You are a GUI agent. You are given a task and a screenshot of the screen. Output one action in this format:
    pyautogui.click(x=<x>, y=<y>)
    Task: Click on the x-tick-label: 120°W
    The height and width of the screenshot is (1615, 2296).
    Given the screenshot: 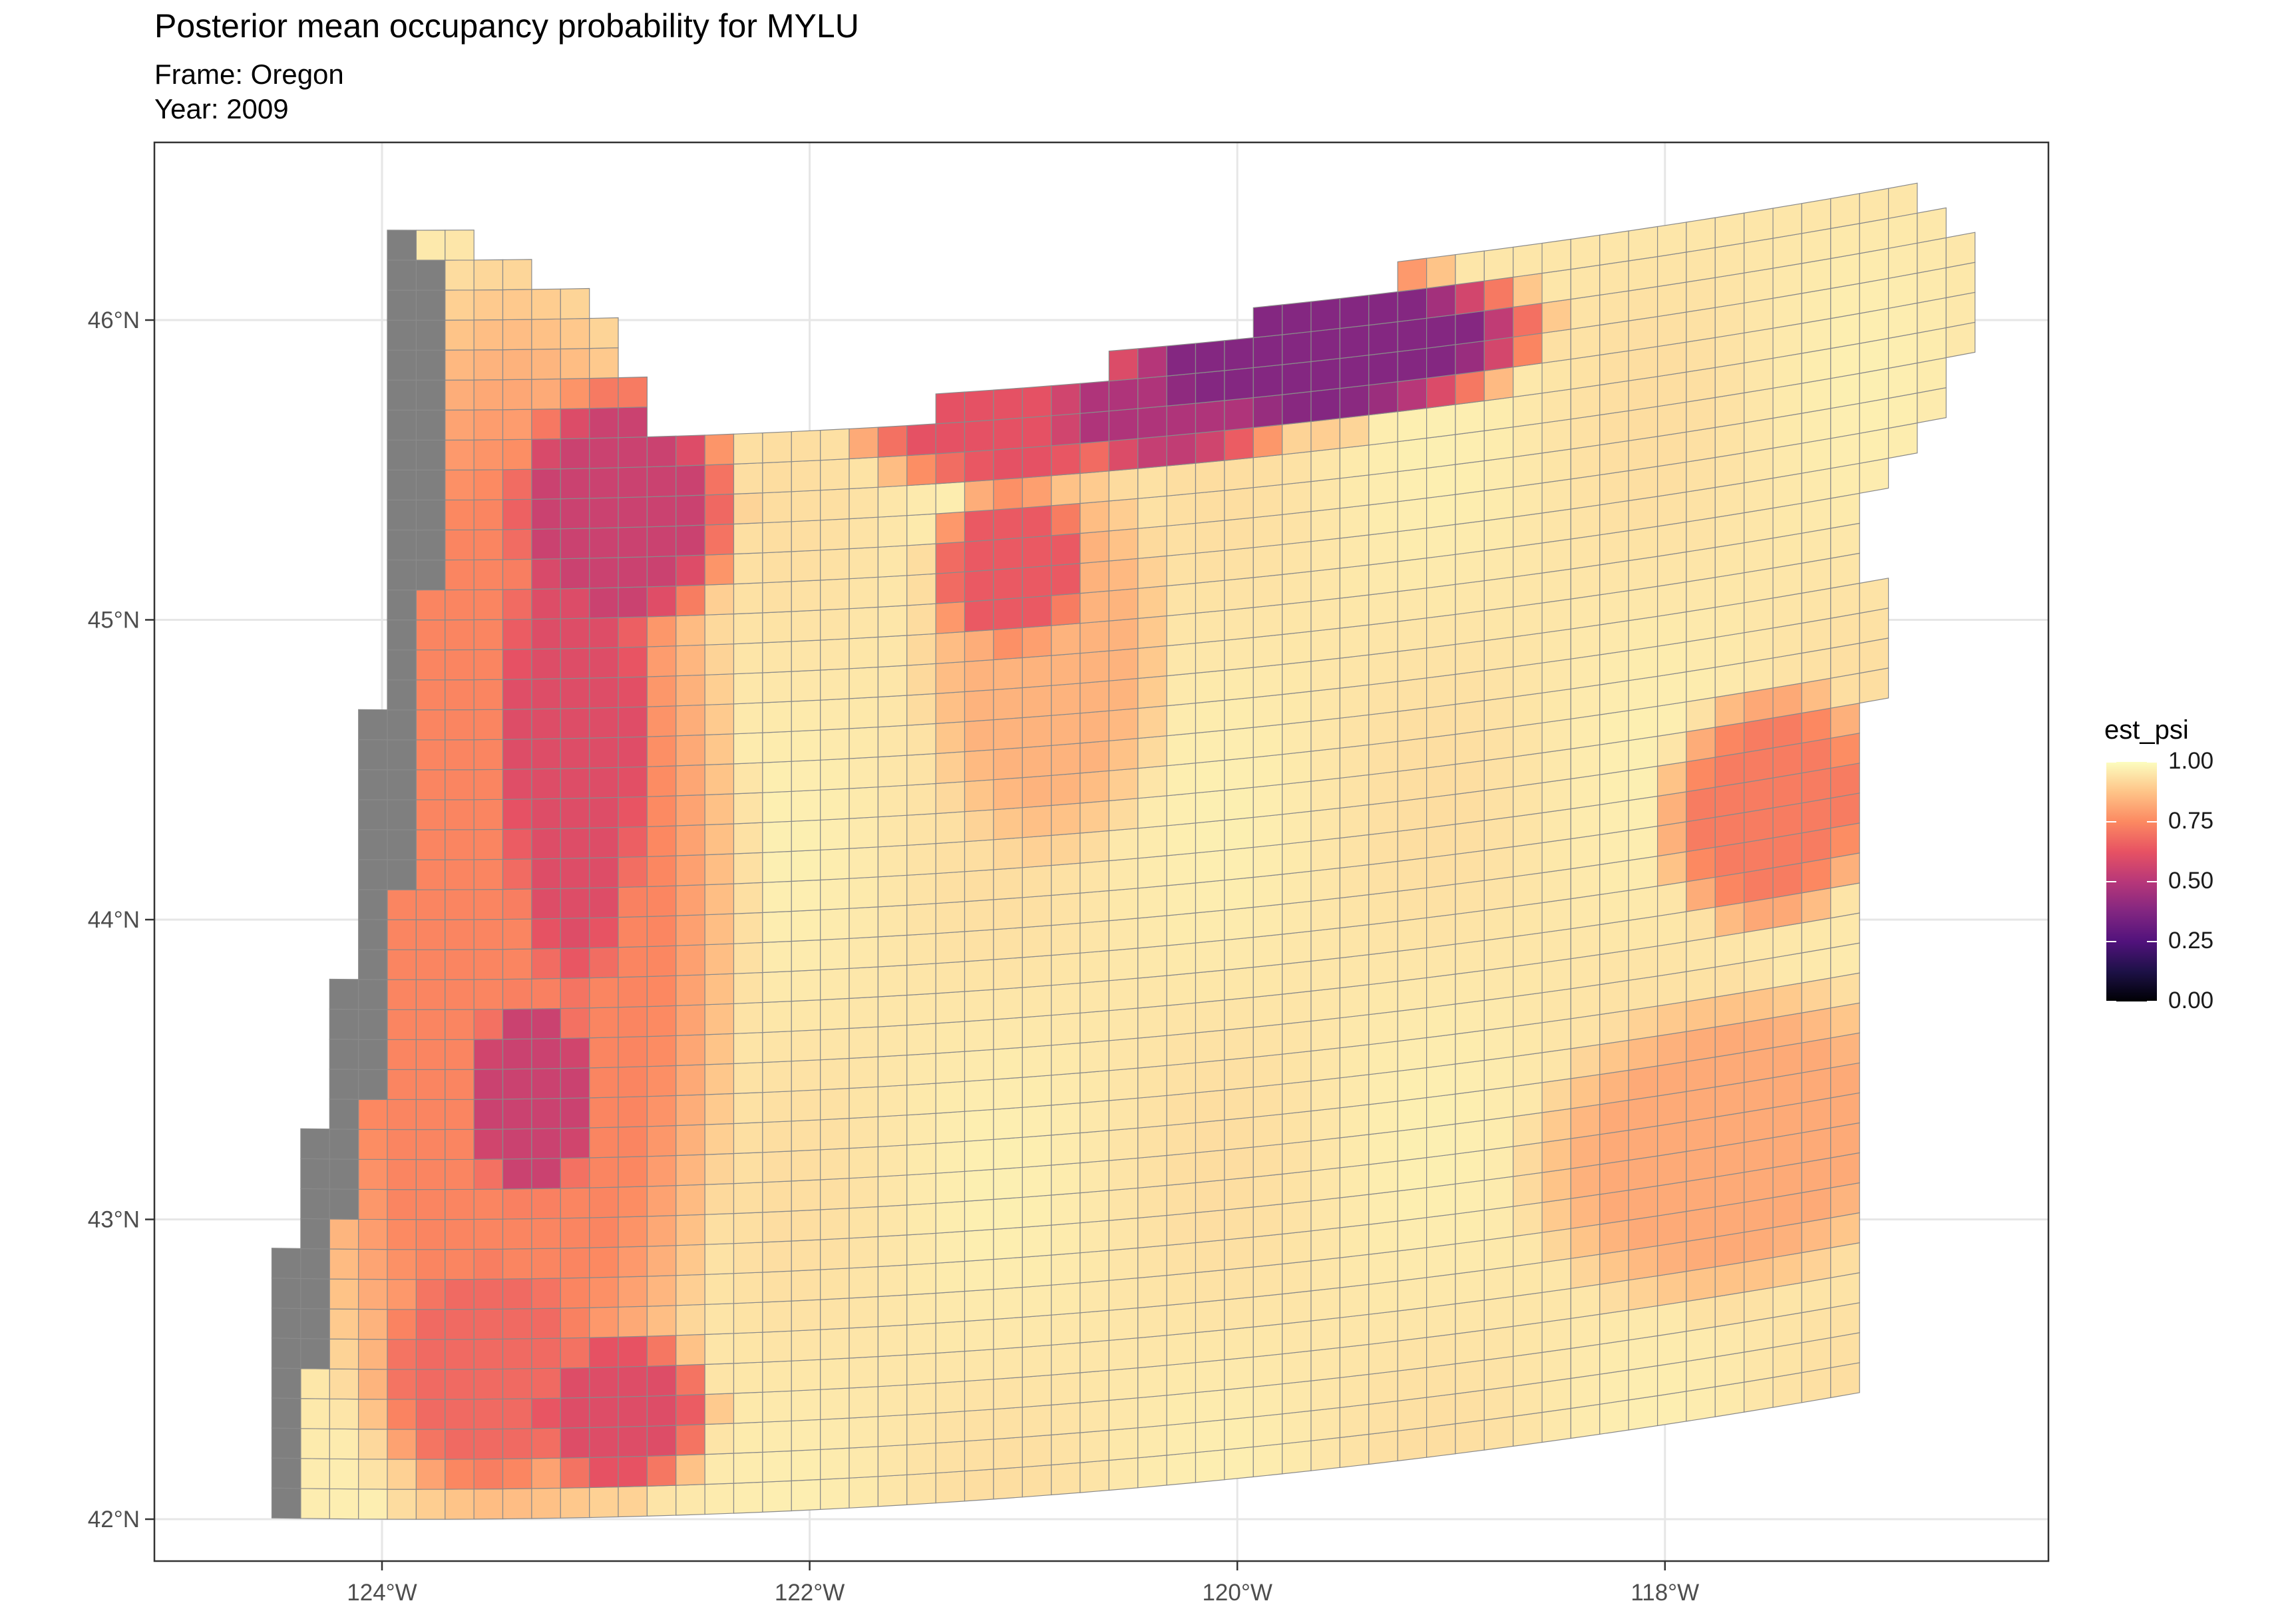 What is the action you would take?
    pyautogui.click(x=1237, y=1593)
    